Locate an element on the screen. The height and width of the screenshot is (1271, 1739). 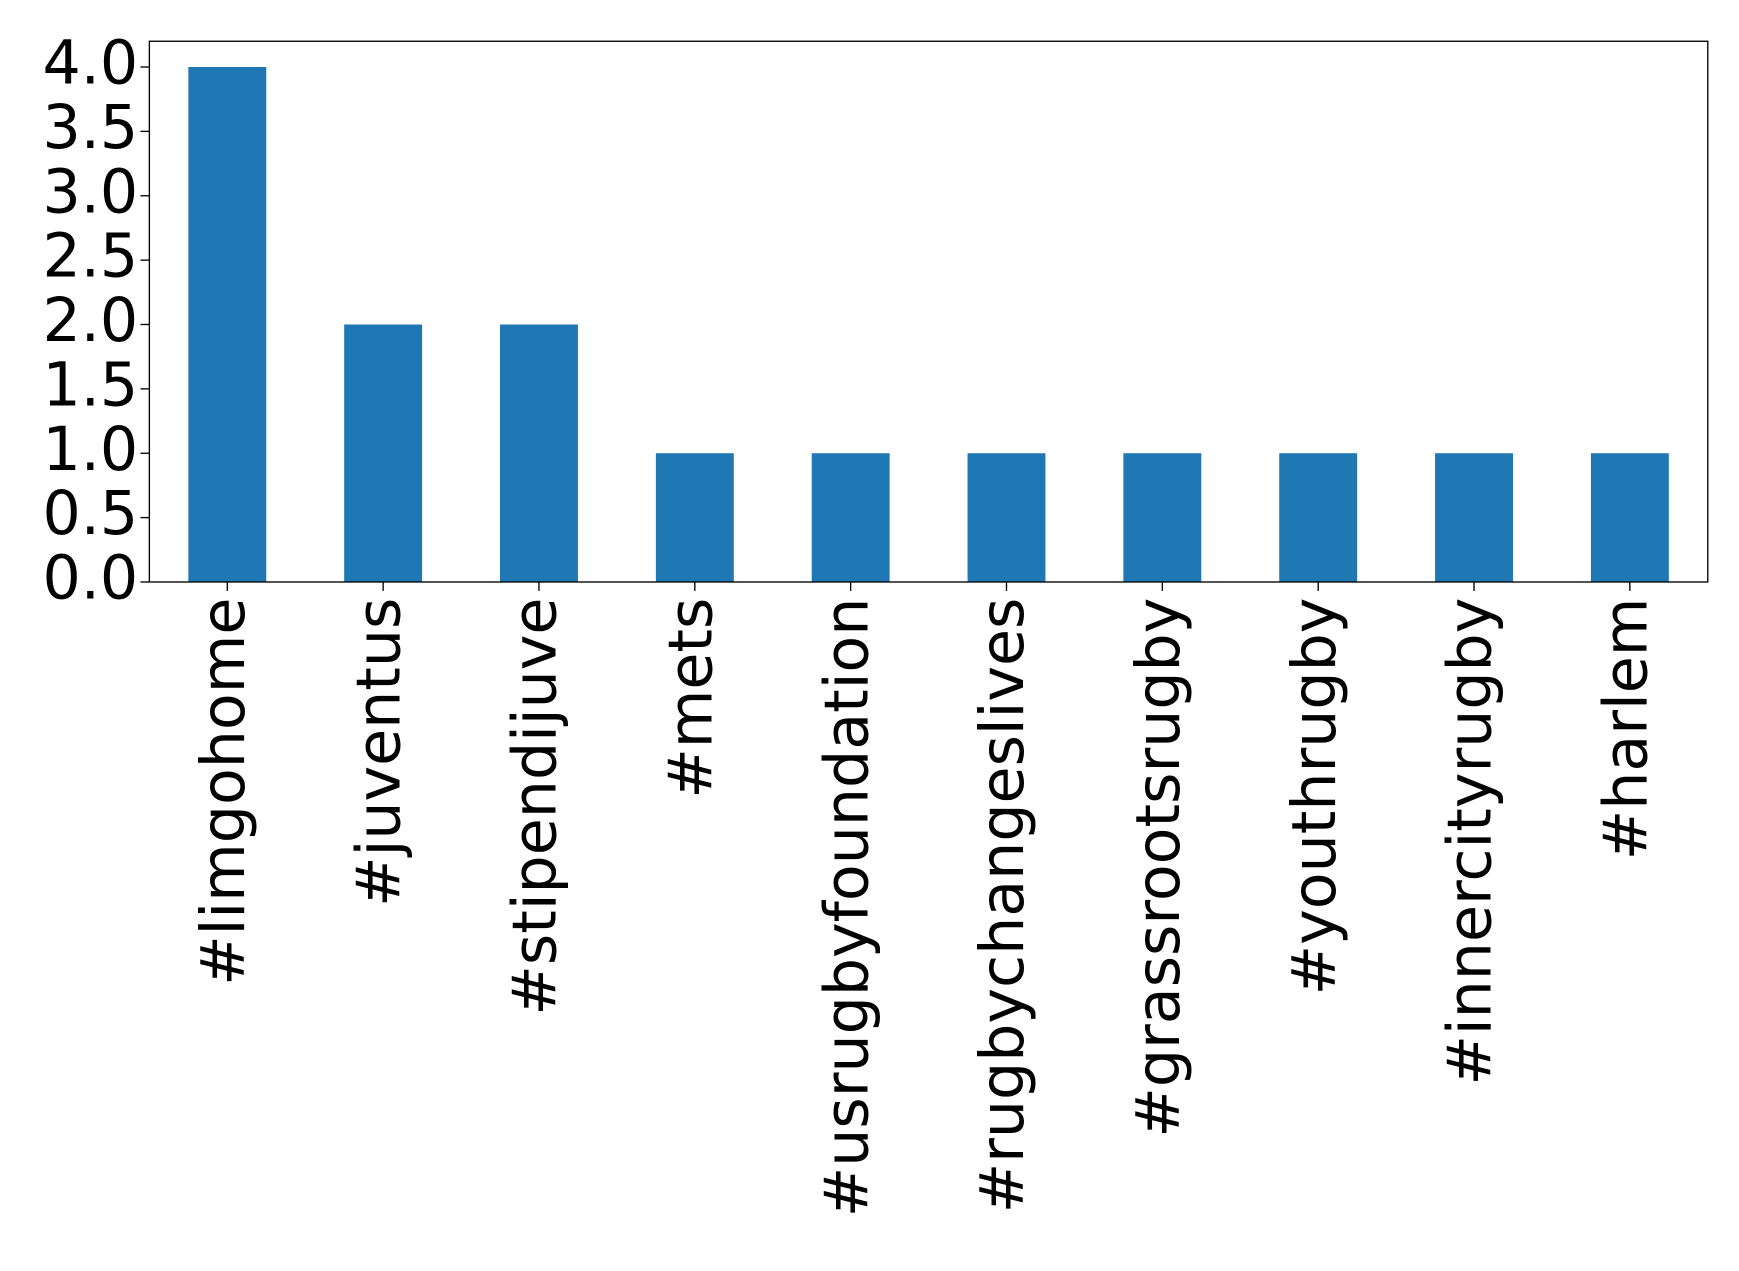
y-tick-label: 2.0 is located at coordinates (91, 321).